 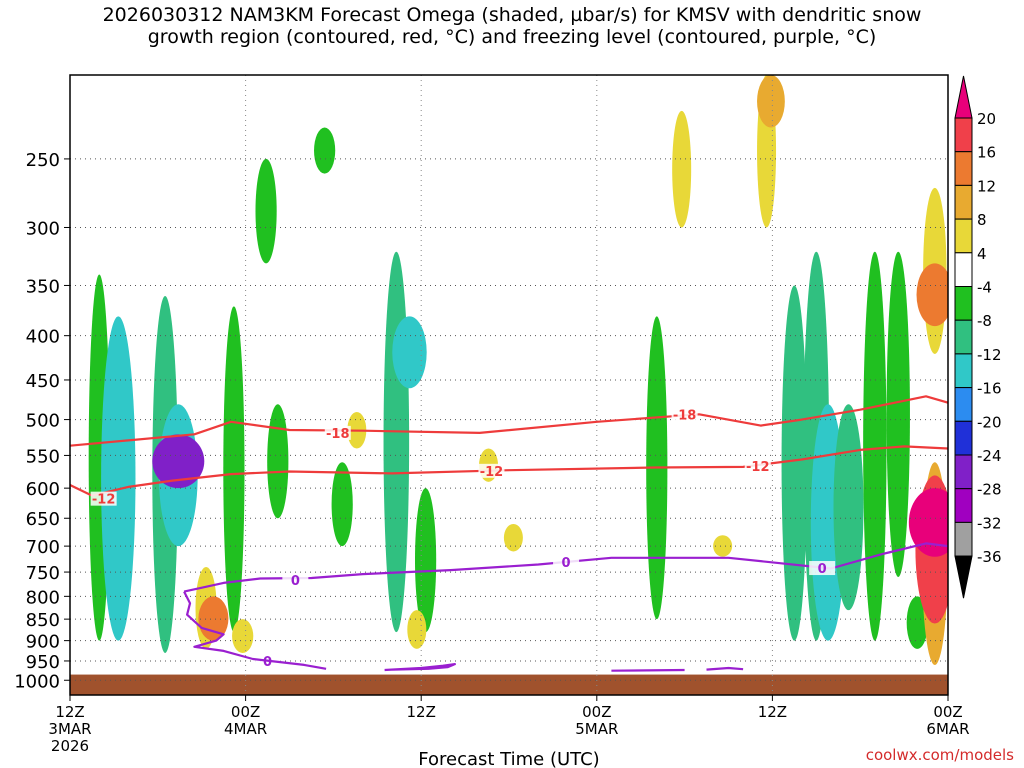 I want to click on x-axis-label: Forecast Time (UTC), so click(x=508, y=758).